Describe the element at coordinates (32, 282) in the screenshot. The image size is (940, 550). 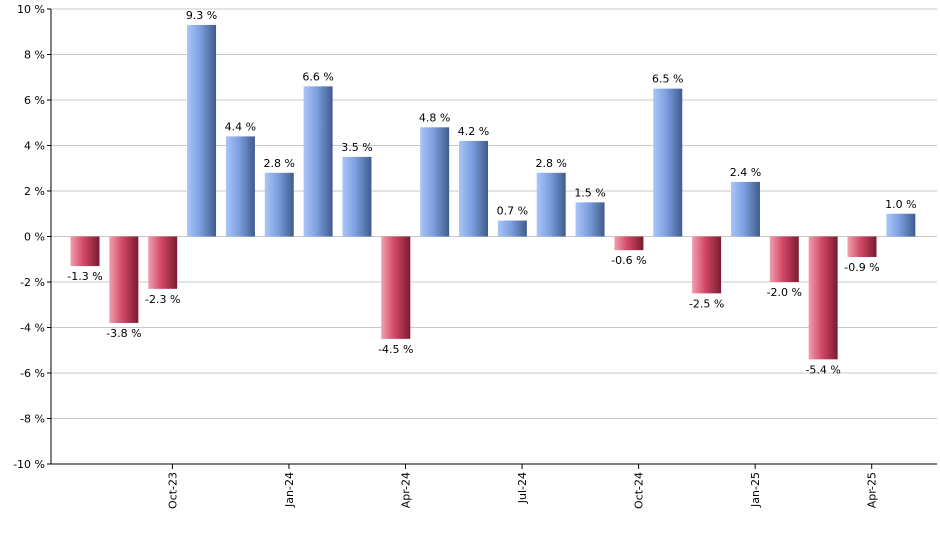
I see `y-tick-label: -2 %` at that location.